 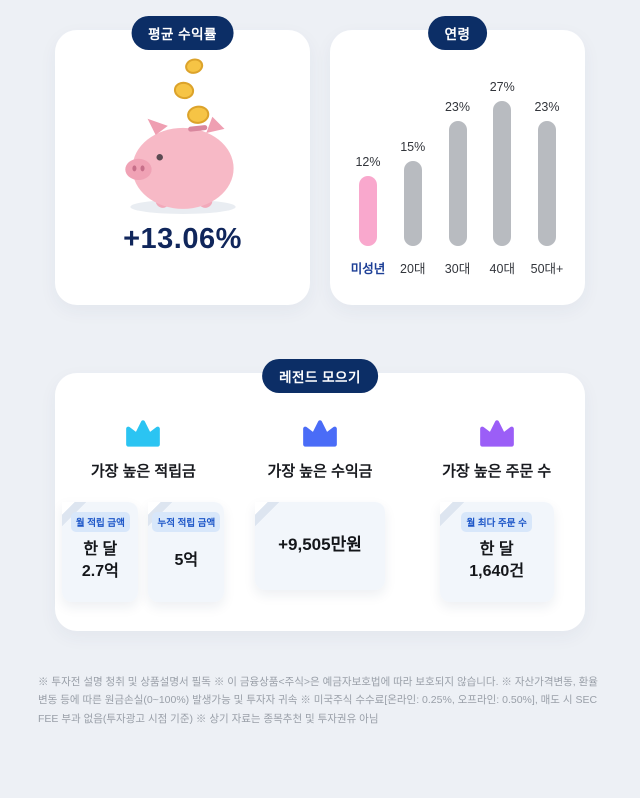 I want to click on average-return-value: +13.06%, so click(x=182, y=239).